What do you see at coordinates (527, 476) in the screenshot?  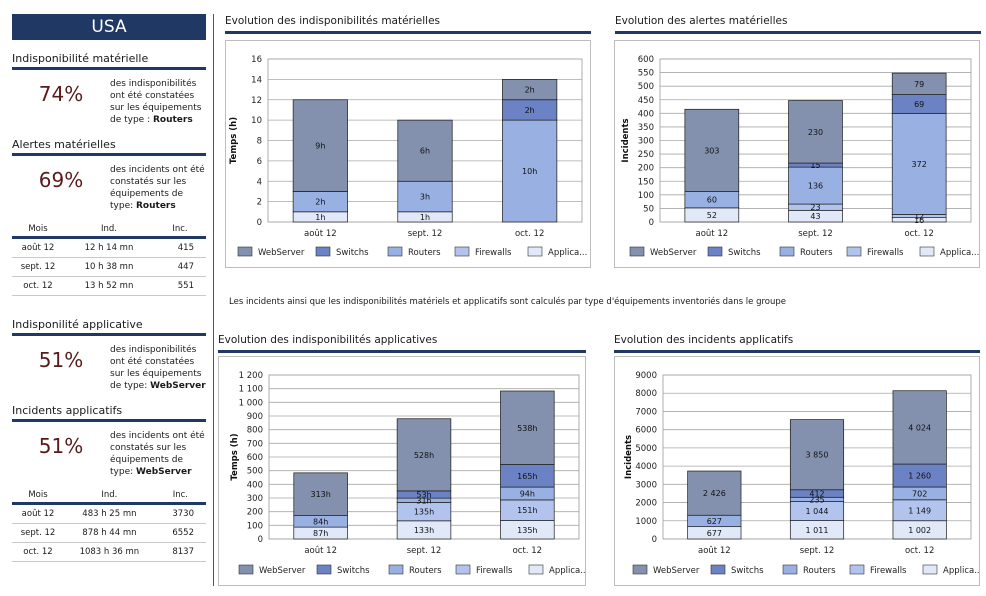 I see `data-label: 165h` at bounding box center [527, 476].